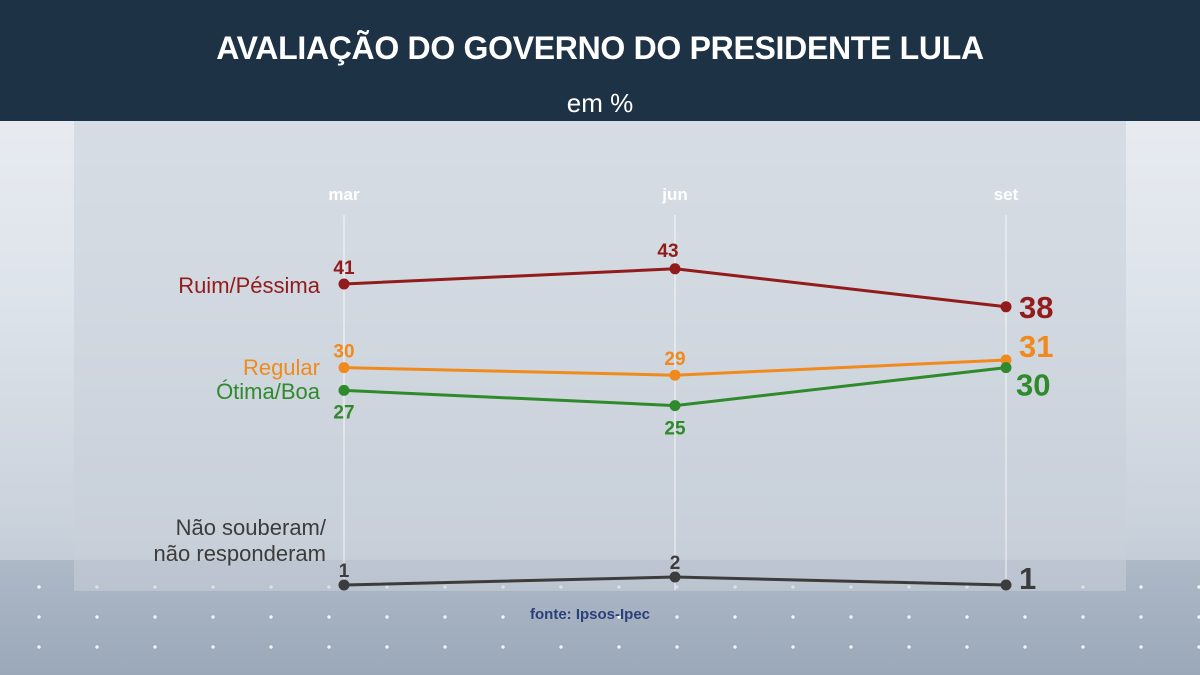 The height and width of the screenshot is (675, 1200). What do you see at coordinates (675, 563) in the screenshot?
I see `data-label-nsnr-jun: 2` at bounding box center [675, 563].